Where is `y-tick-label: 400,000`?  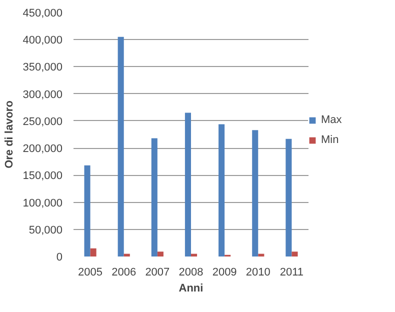
y-tick-label: 400,000 is located at coordinates (42, 40).